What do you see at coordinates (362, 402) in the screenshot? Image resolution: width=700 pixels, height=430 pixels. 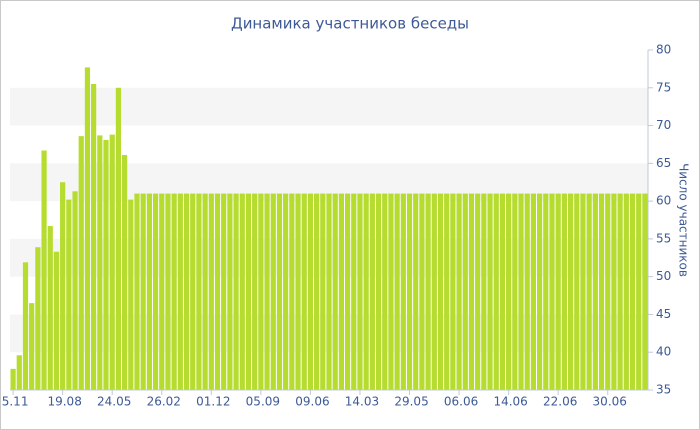 I see `x-tick-label: 14.03` at bounding box center [362, 402].